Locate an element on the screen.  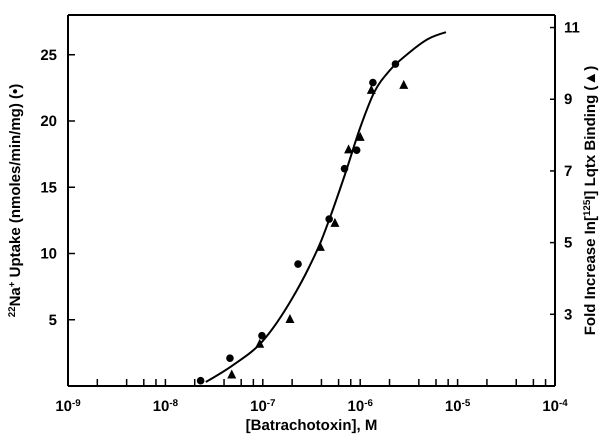
x-tick-label: 10$^{-7}$ is located at coordinates (263, 406).